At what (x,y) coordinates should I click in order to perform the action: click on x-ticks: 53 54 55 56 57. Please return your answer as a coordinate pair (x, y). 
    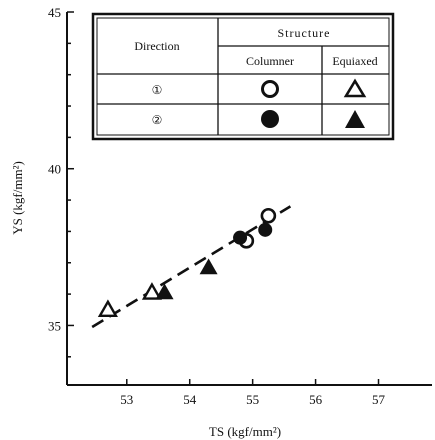
    Looking at the image, I should click on (253, 393).